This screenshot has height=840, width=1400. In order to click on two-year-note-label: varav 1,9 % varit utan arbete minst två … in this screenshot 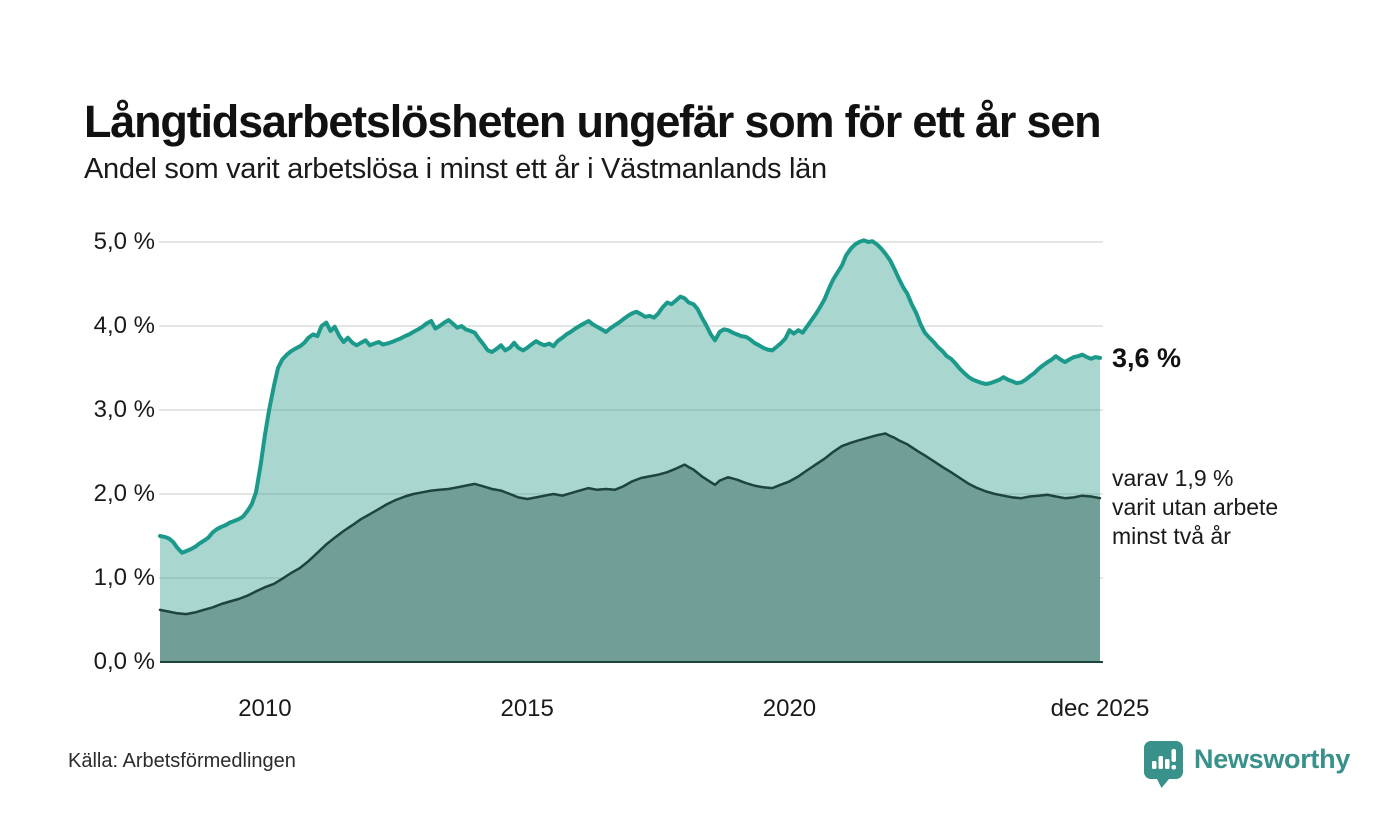, I will do `click(1195, 507)`.